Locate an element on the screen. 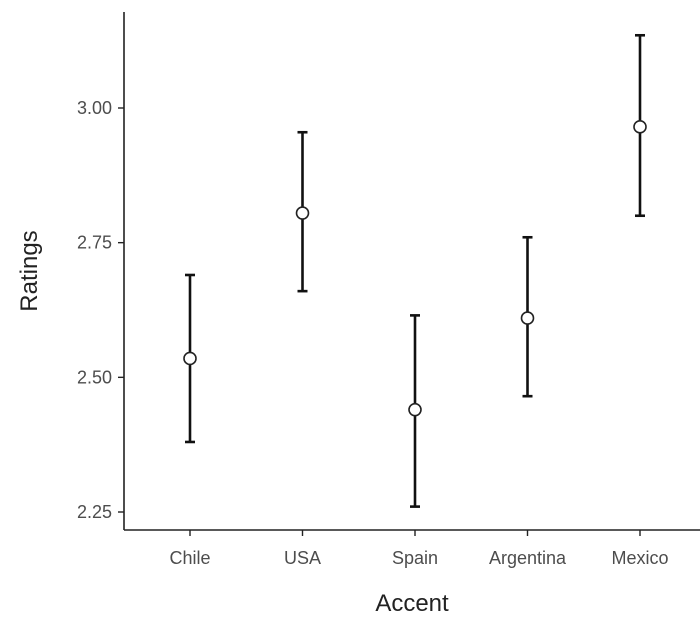 This screenshot has height=617, width=700. x-tick-label: USA is located at coordinates (302, 558).